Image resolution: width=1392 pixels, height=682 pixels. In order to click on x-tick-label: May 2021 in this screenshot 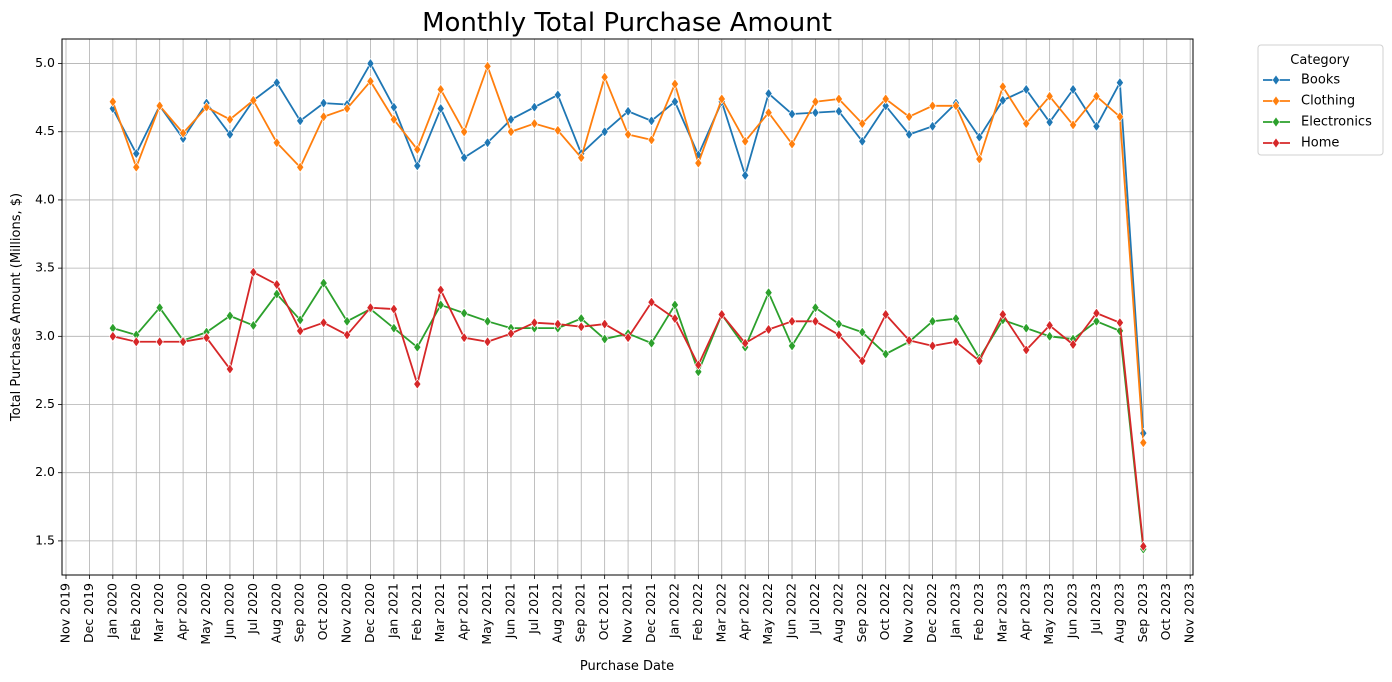, I will do `click(486, 614)`.